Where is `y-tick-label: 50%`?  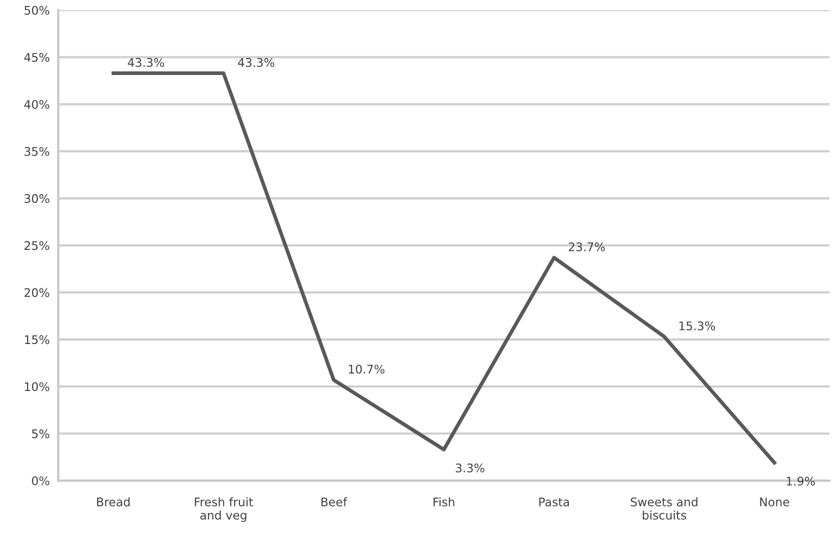 y-tick-label: 50% is located at coordinates (37, 10).